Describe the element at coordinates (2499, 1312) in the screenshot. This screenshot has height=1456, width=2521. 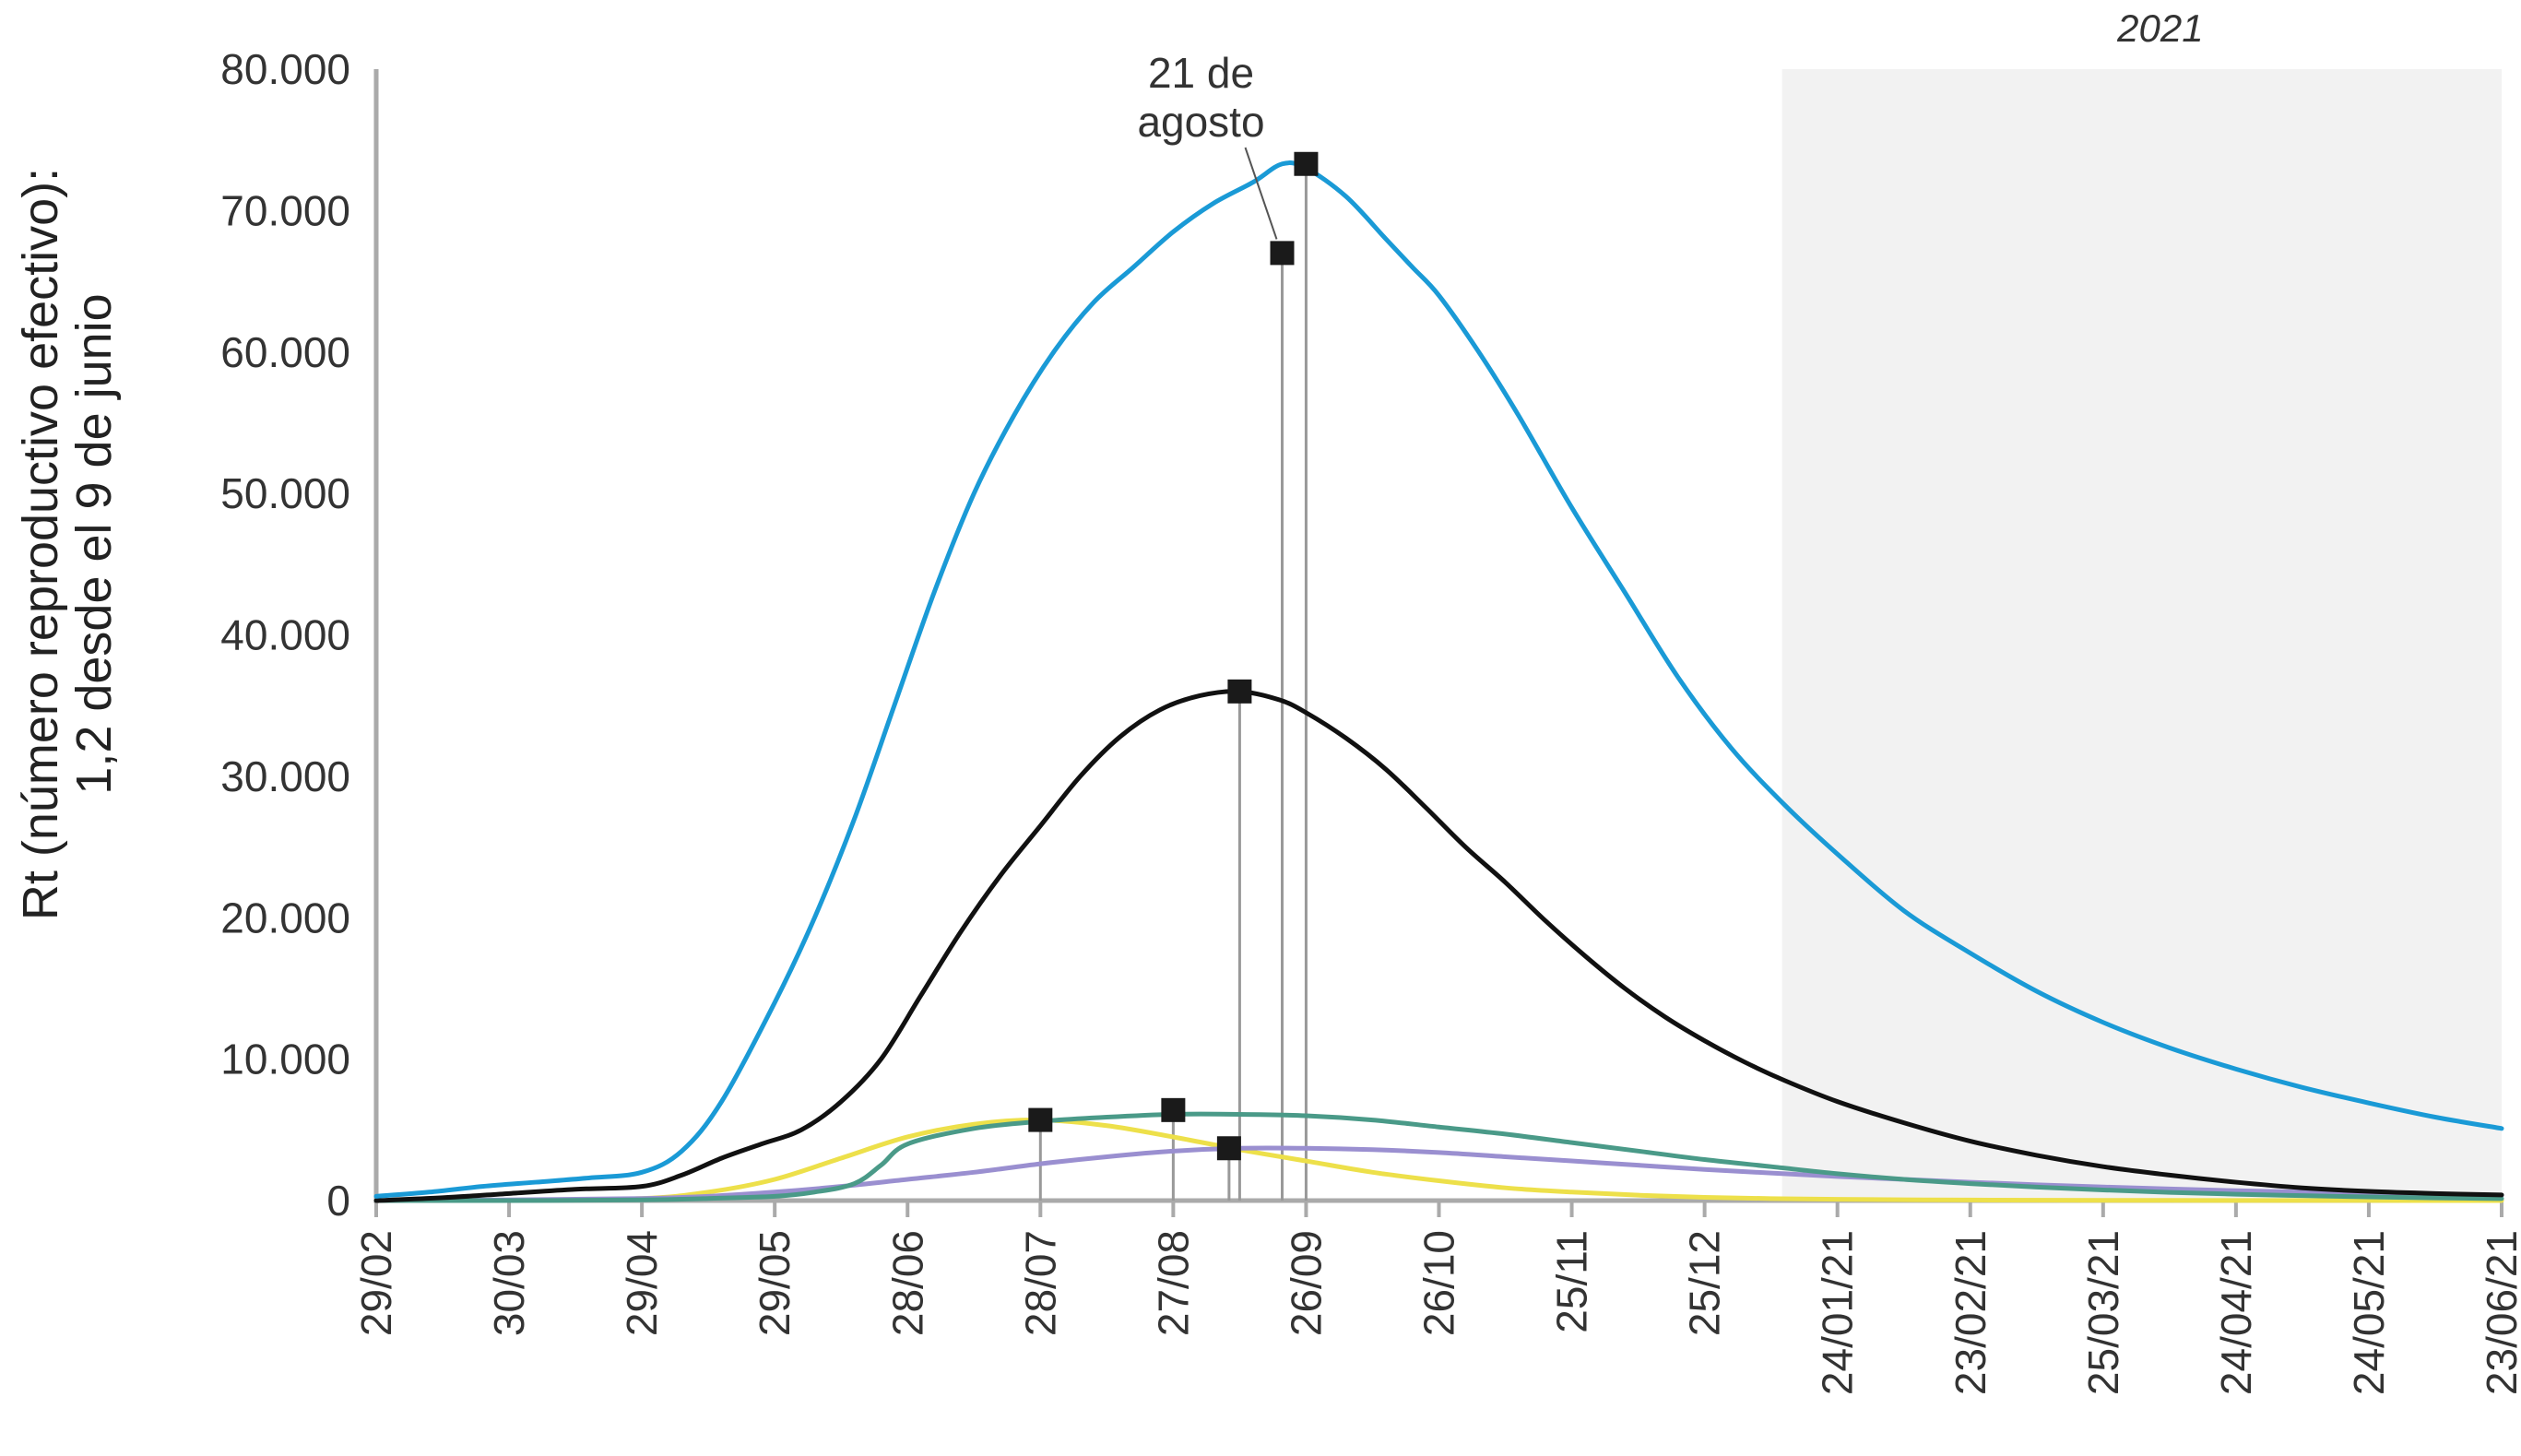
I see `x-tick-label: 23/06/21` at that location.